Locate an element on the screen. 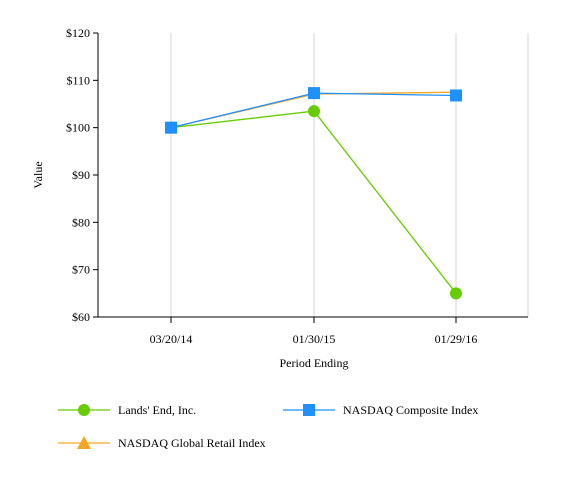 The image size is (561, 480). x-tick-labels: 03/20/14 01/30/15 01/29/16 is located at coordinates (314, 331).